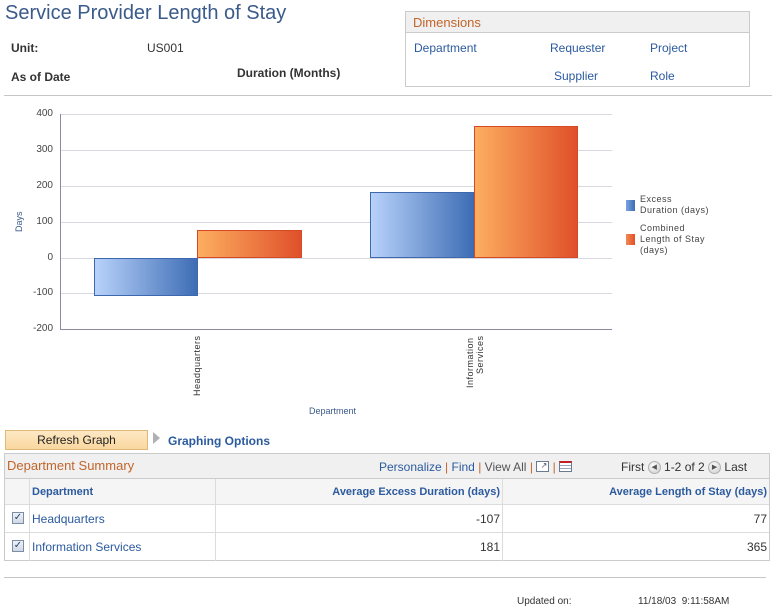  Describe the element at coordinates (476, 467) in the screenshot. I see `grid-toolbar: Personalize | Find | View All | ↗ |` at that location.